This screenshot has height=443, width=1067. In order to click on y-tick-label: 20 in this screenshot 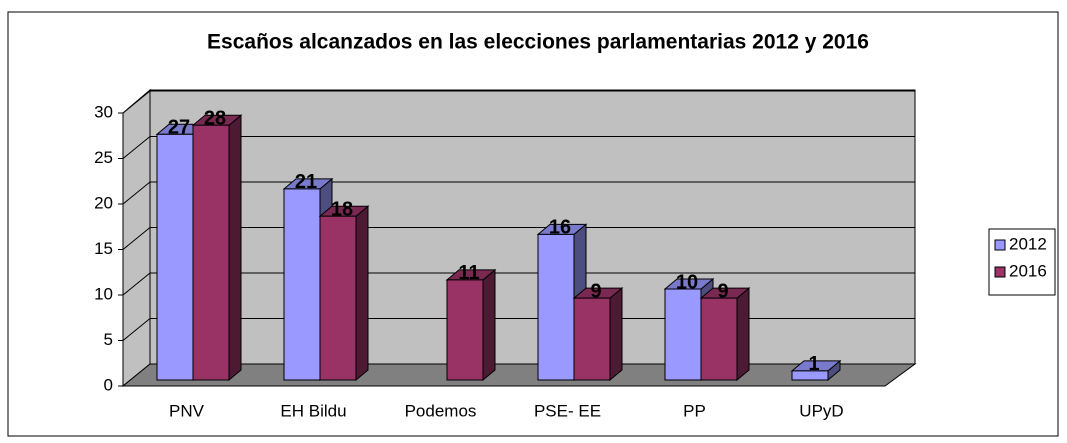, I will do `click(103, 202)`.